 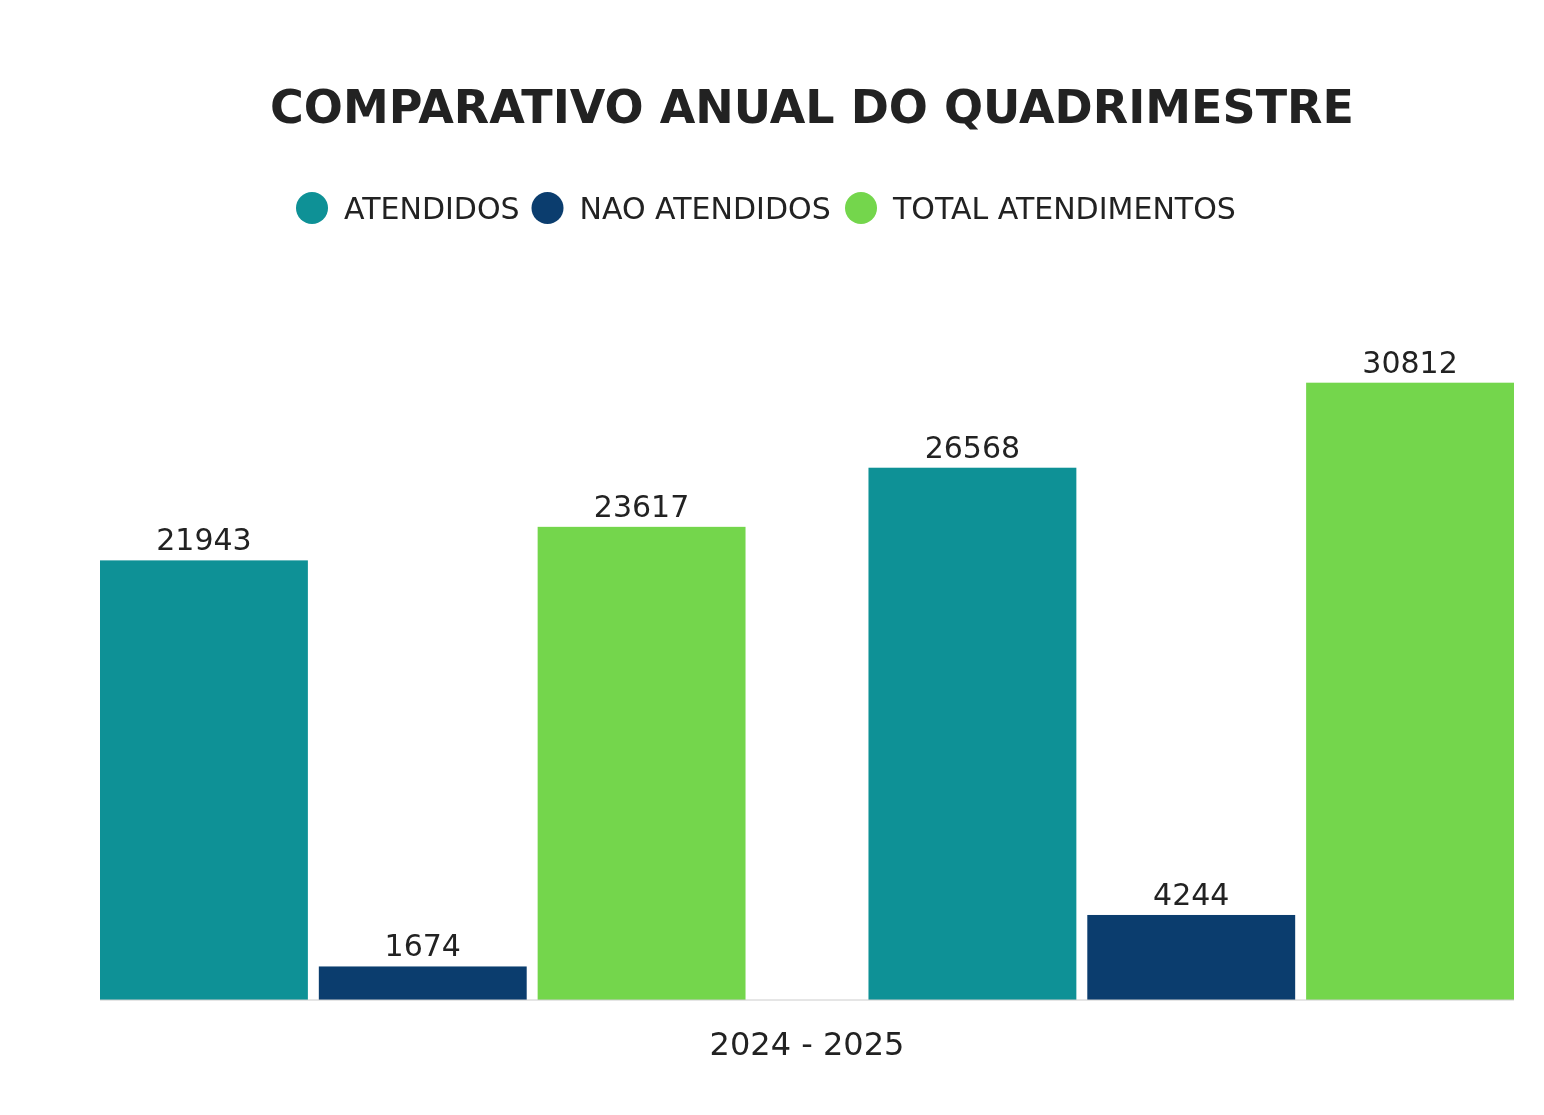 What do you see at coordinates (204, 540) in the screenshot?
I see `data-label: 21943` at bounding box center [204, 540].